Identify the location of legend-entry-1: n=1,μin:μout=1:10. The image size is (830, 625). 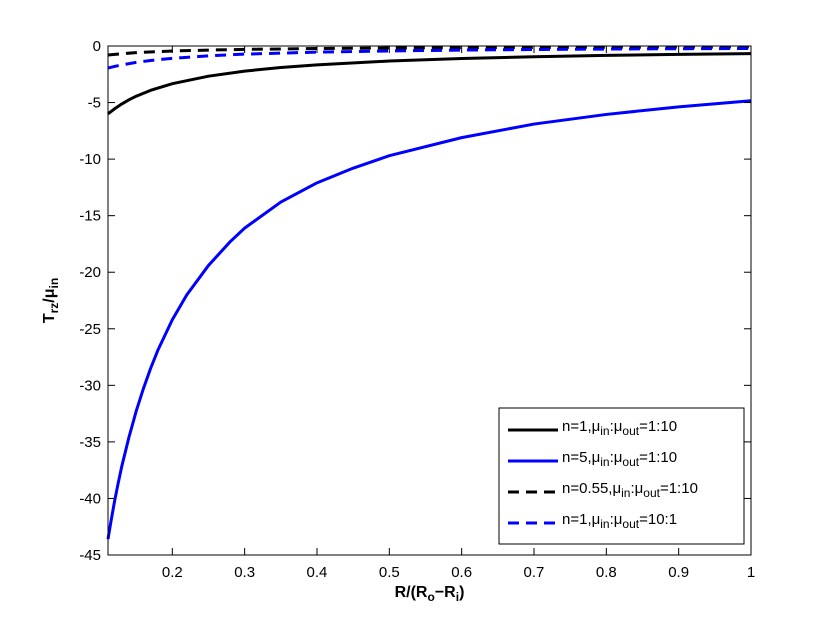
(619, 428).